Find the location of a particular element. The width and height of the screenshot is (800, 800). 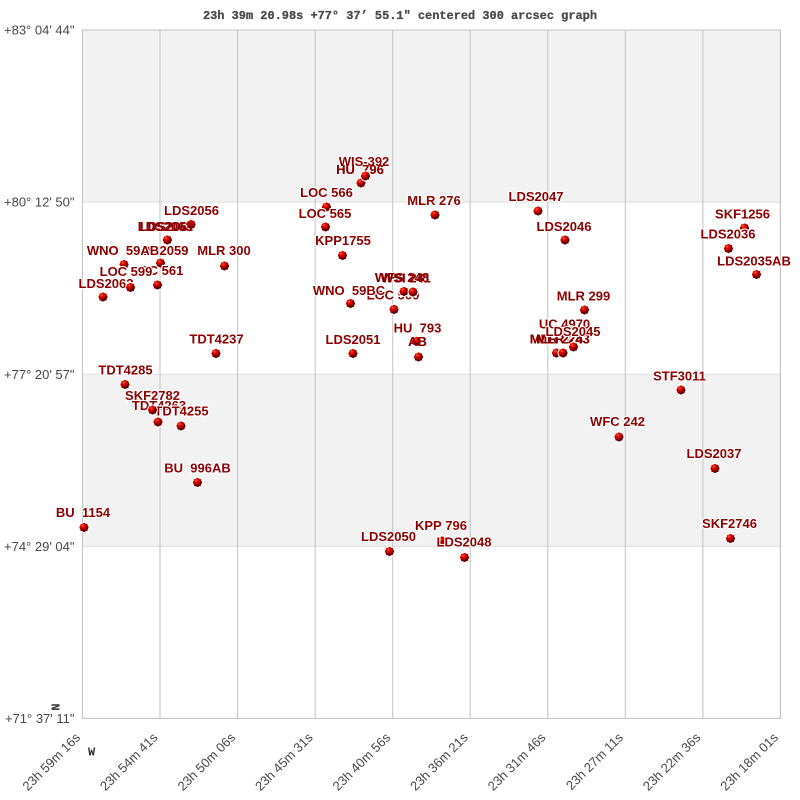

svg-text: +83° 04' 44" is located at coordinates (39, 30).